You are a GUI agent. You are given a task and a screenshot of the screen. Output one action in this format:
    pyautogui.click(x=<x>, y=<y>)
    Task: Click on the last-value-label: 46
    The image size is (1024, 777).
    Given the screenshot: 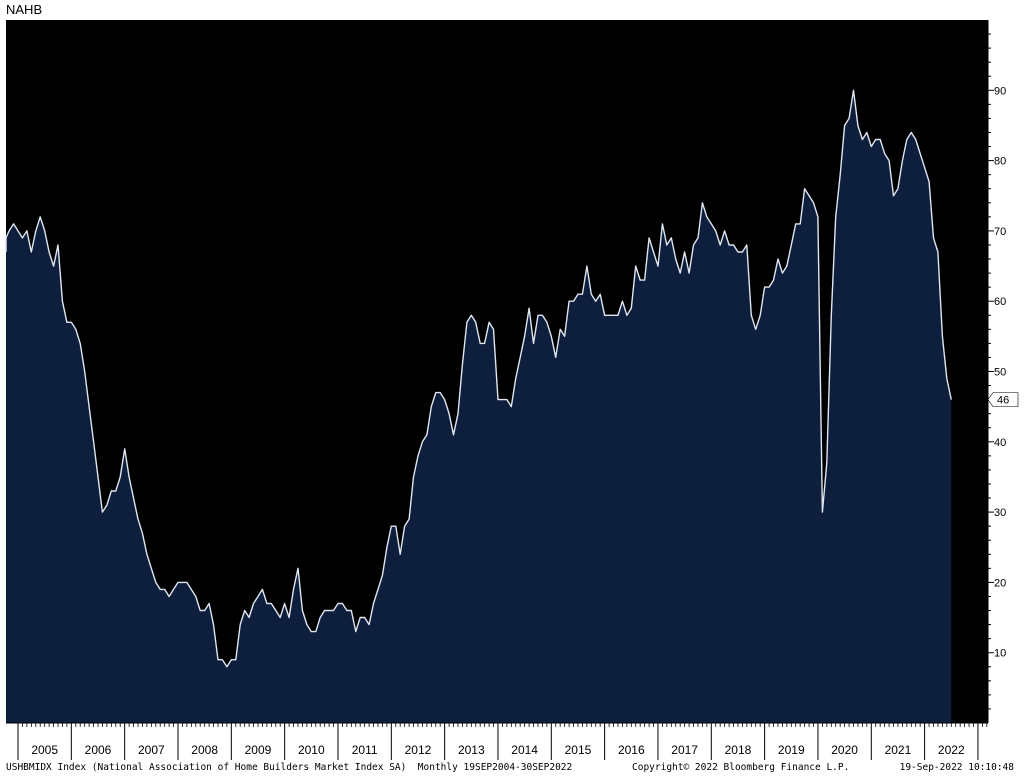 What is the action you would take?
    pyautogui.click(x=1003, y=401)
    